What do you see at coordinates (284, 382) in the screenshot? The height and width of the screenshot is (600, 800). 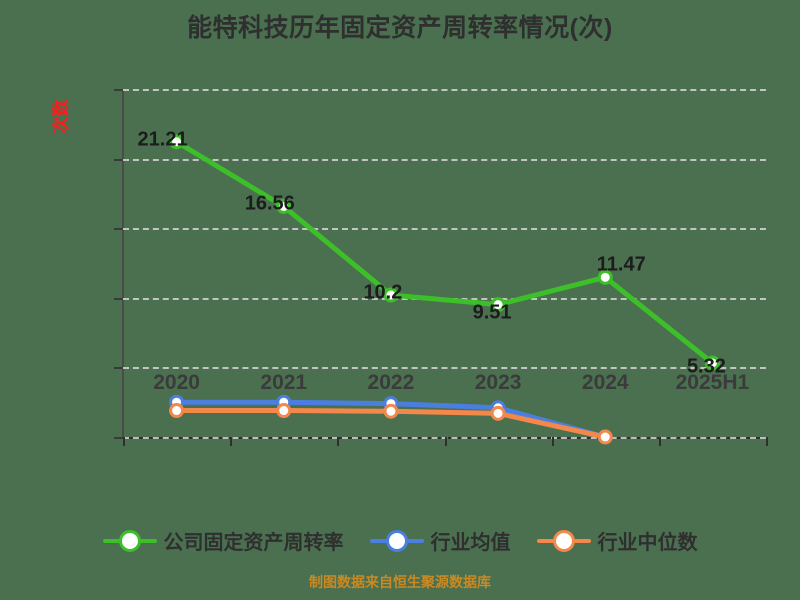 I see `x-axis-label: 2021` at bounding box center [284, 382].